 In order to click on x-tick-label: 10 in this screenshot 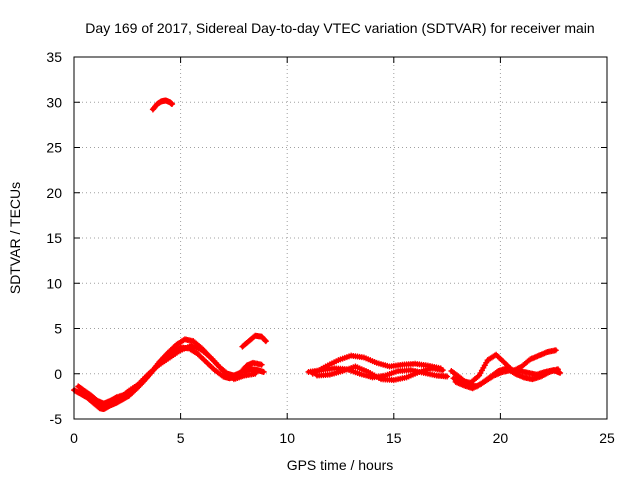, I will do `click(287, 438)`.